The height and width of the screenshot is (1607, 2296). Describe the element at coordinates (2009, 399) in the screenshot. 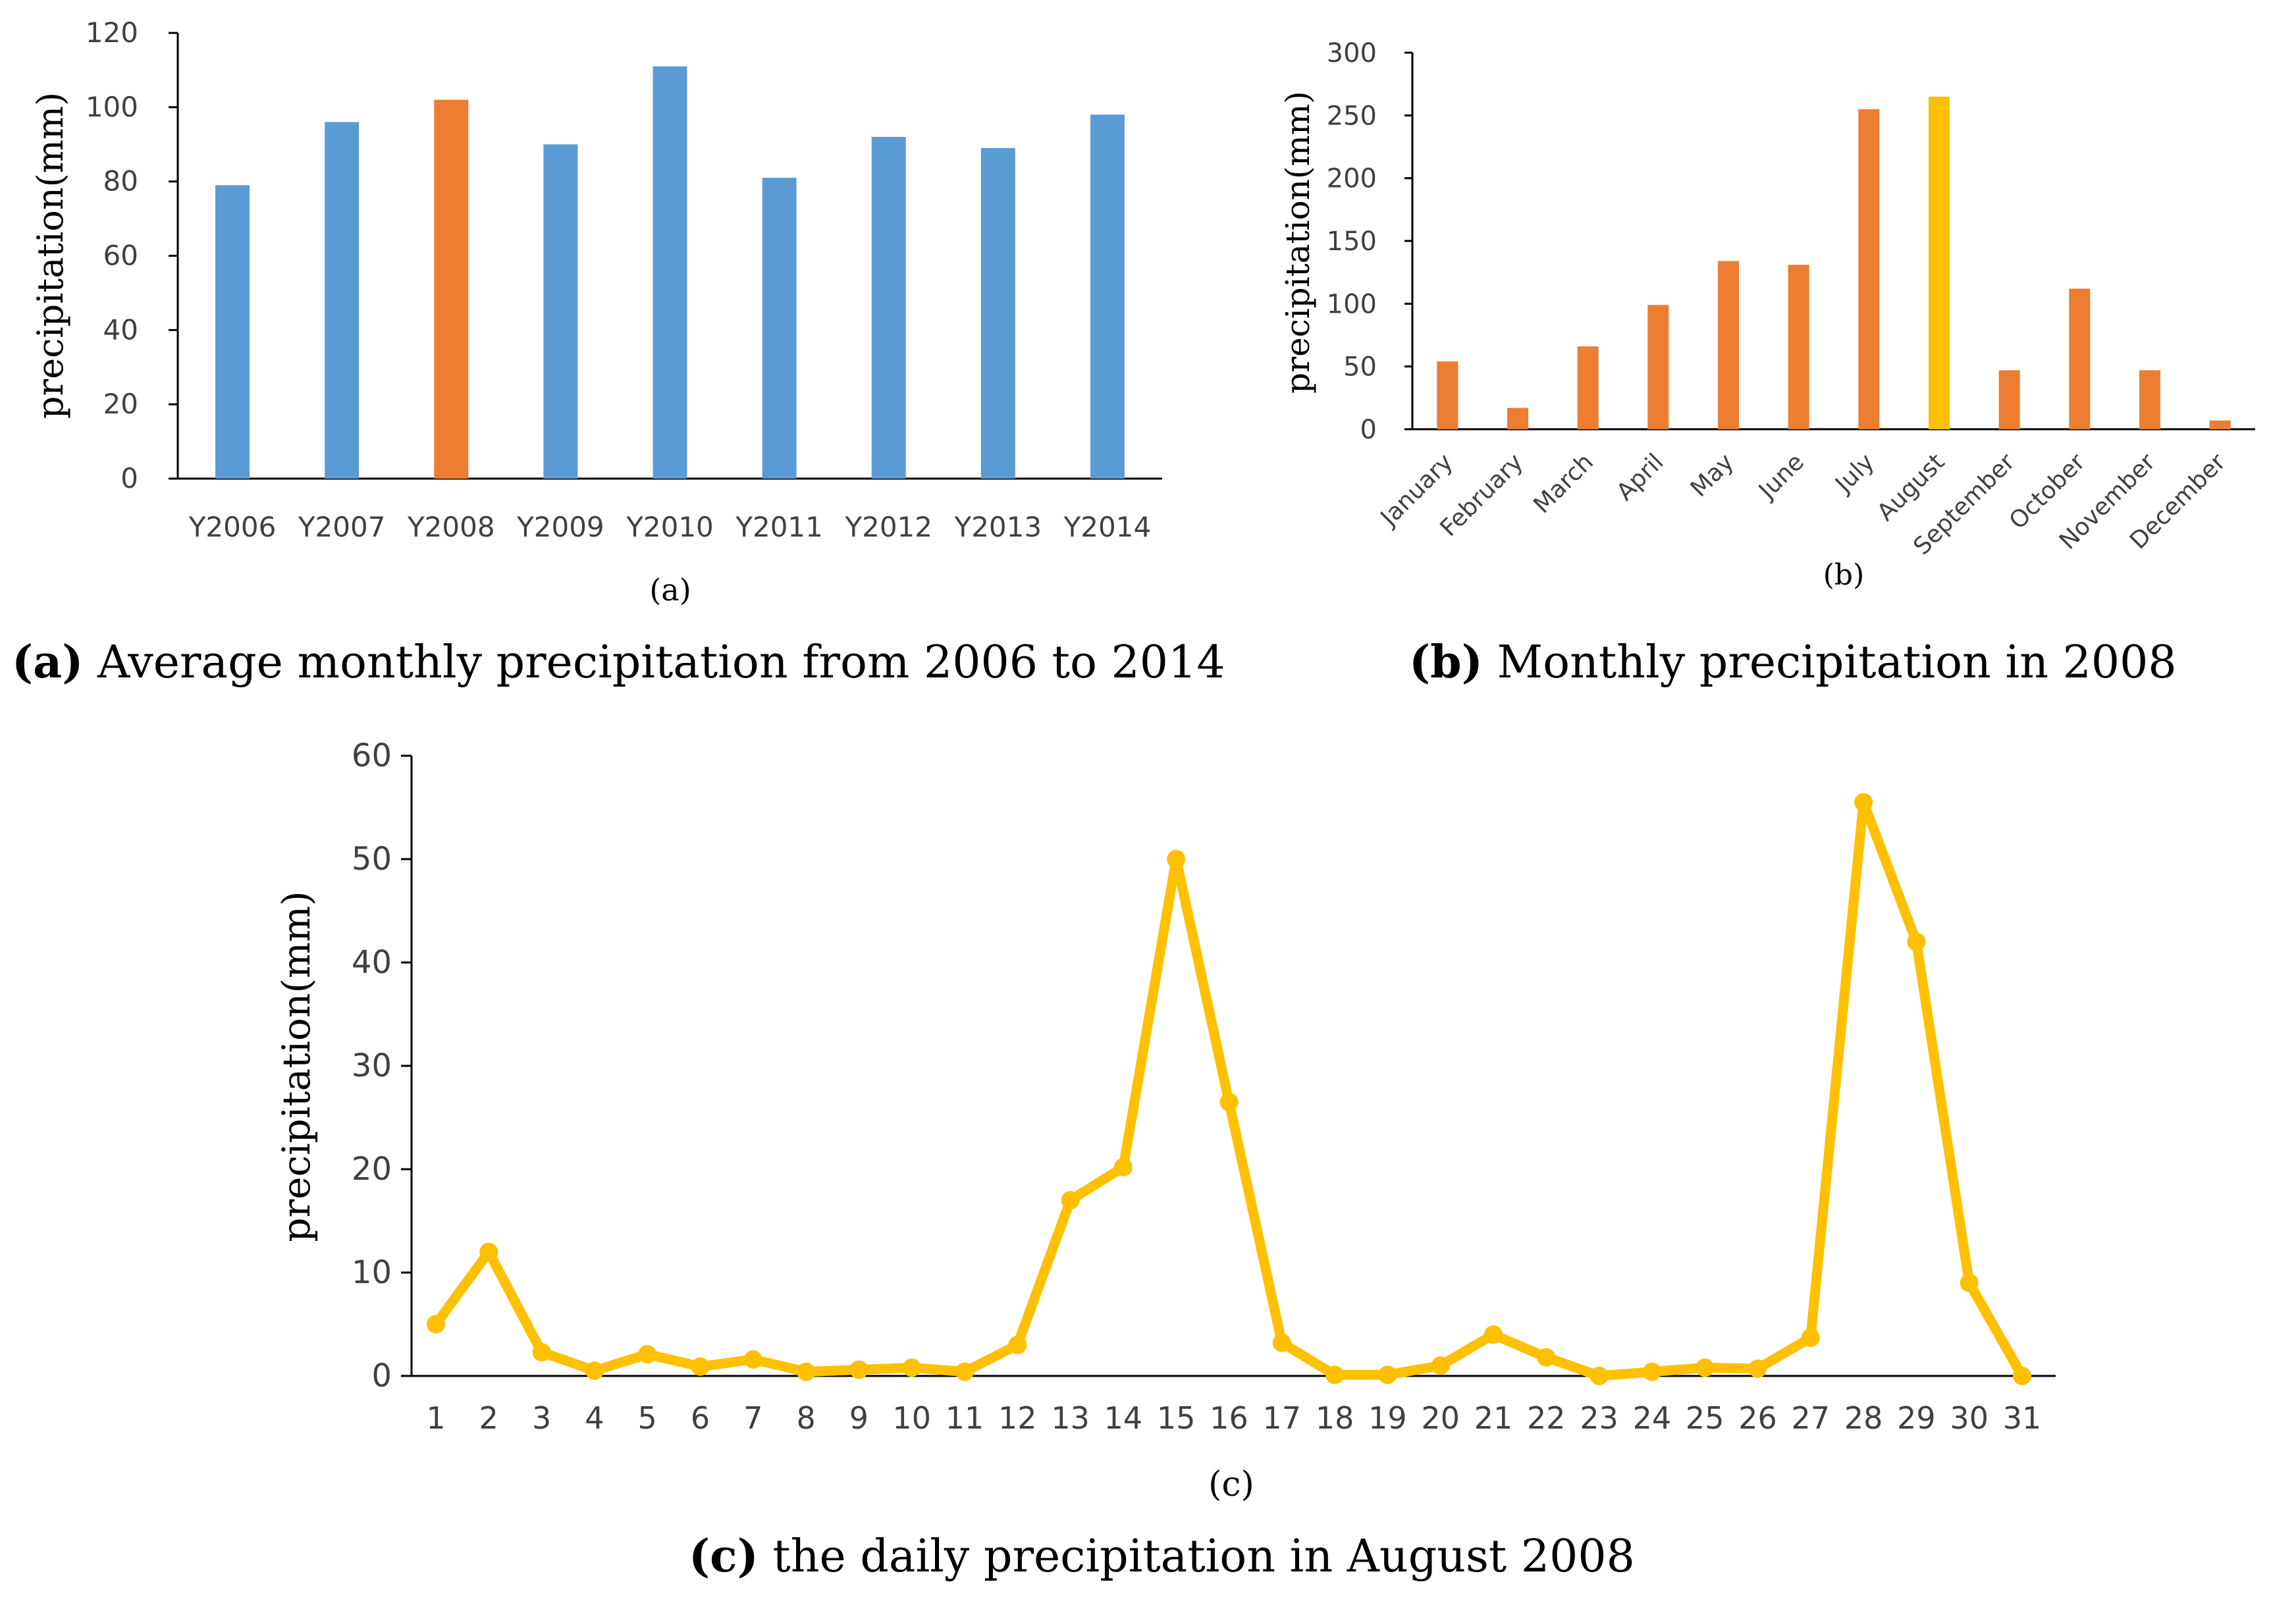

I see `b-bar-September` at that location.